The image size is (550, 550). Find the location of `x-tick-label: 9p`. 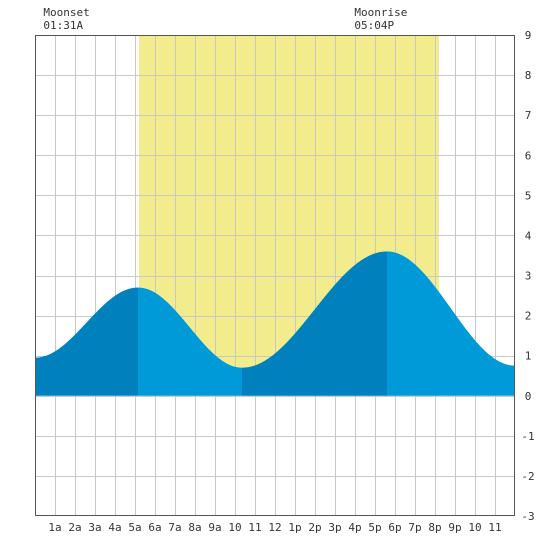

x-tick-label: 9p is located at coordinates (454, 527).